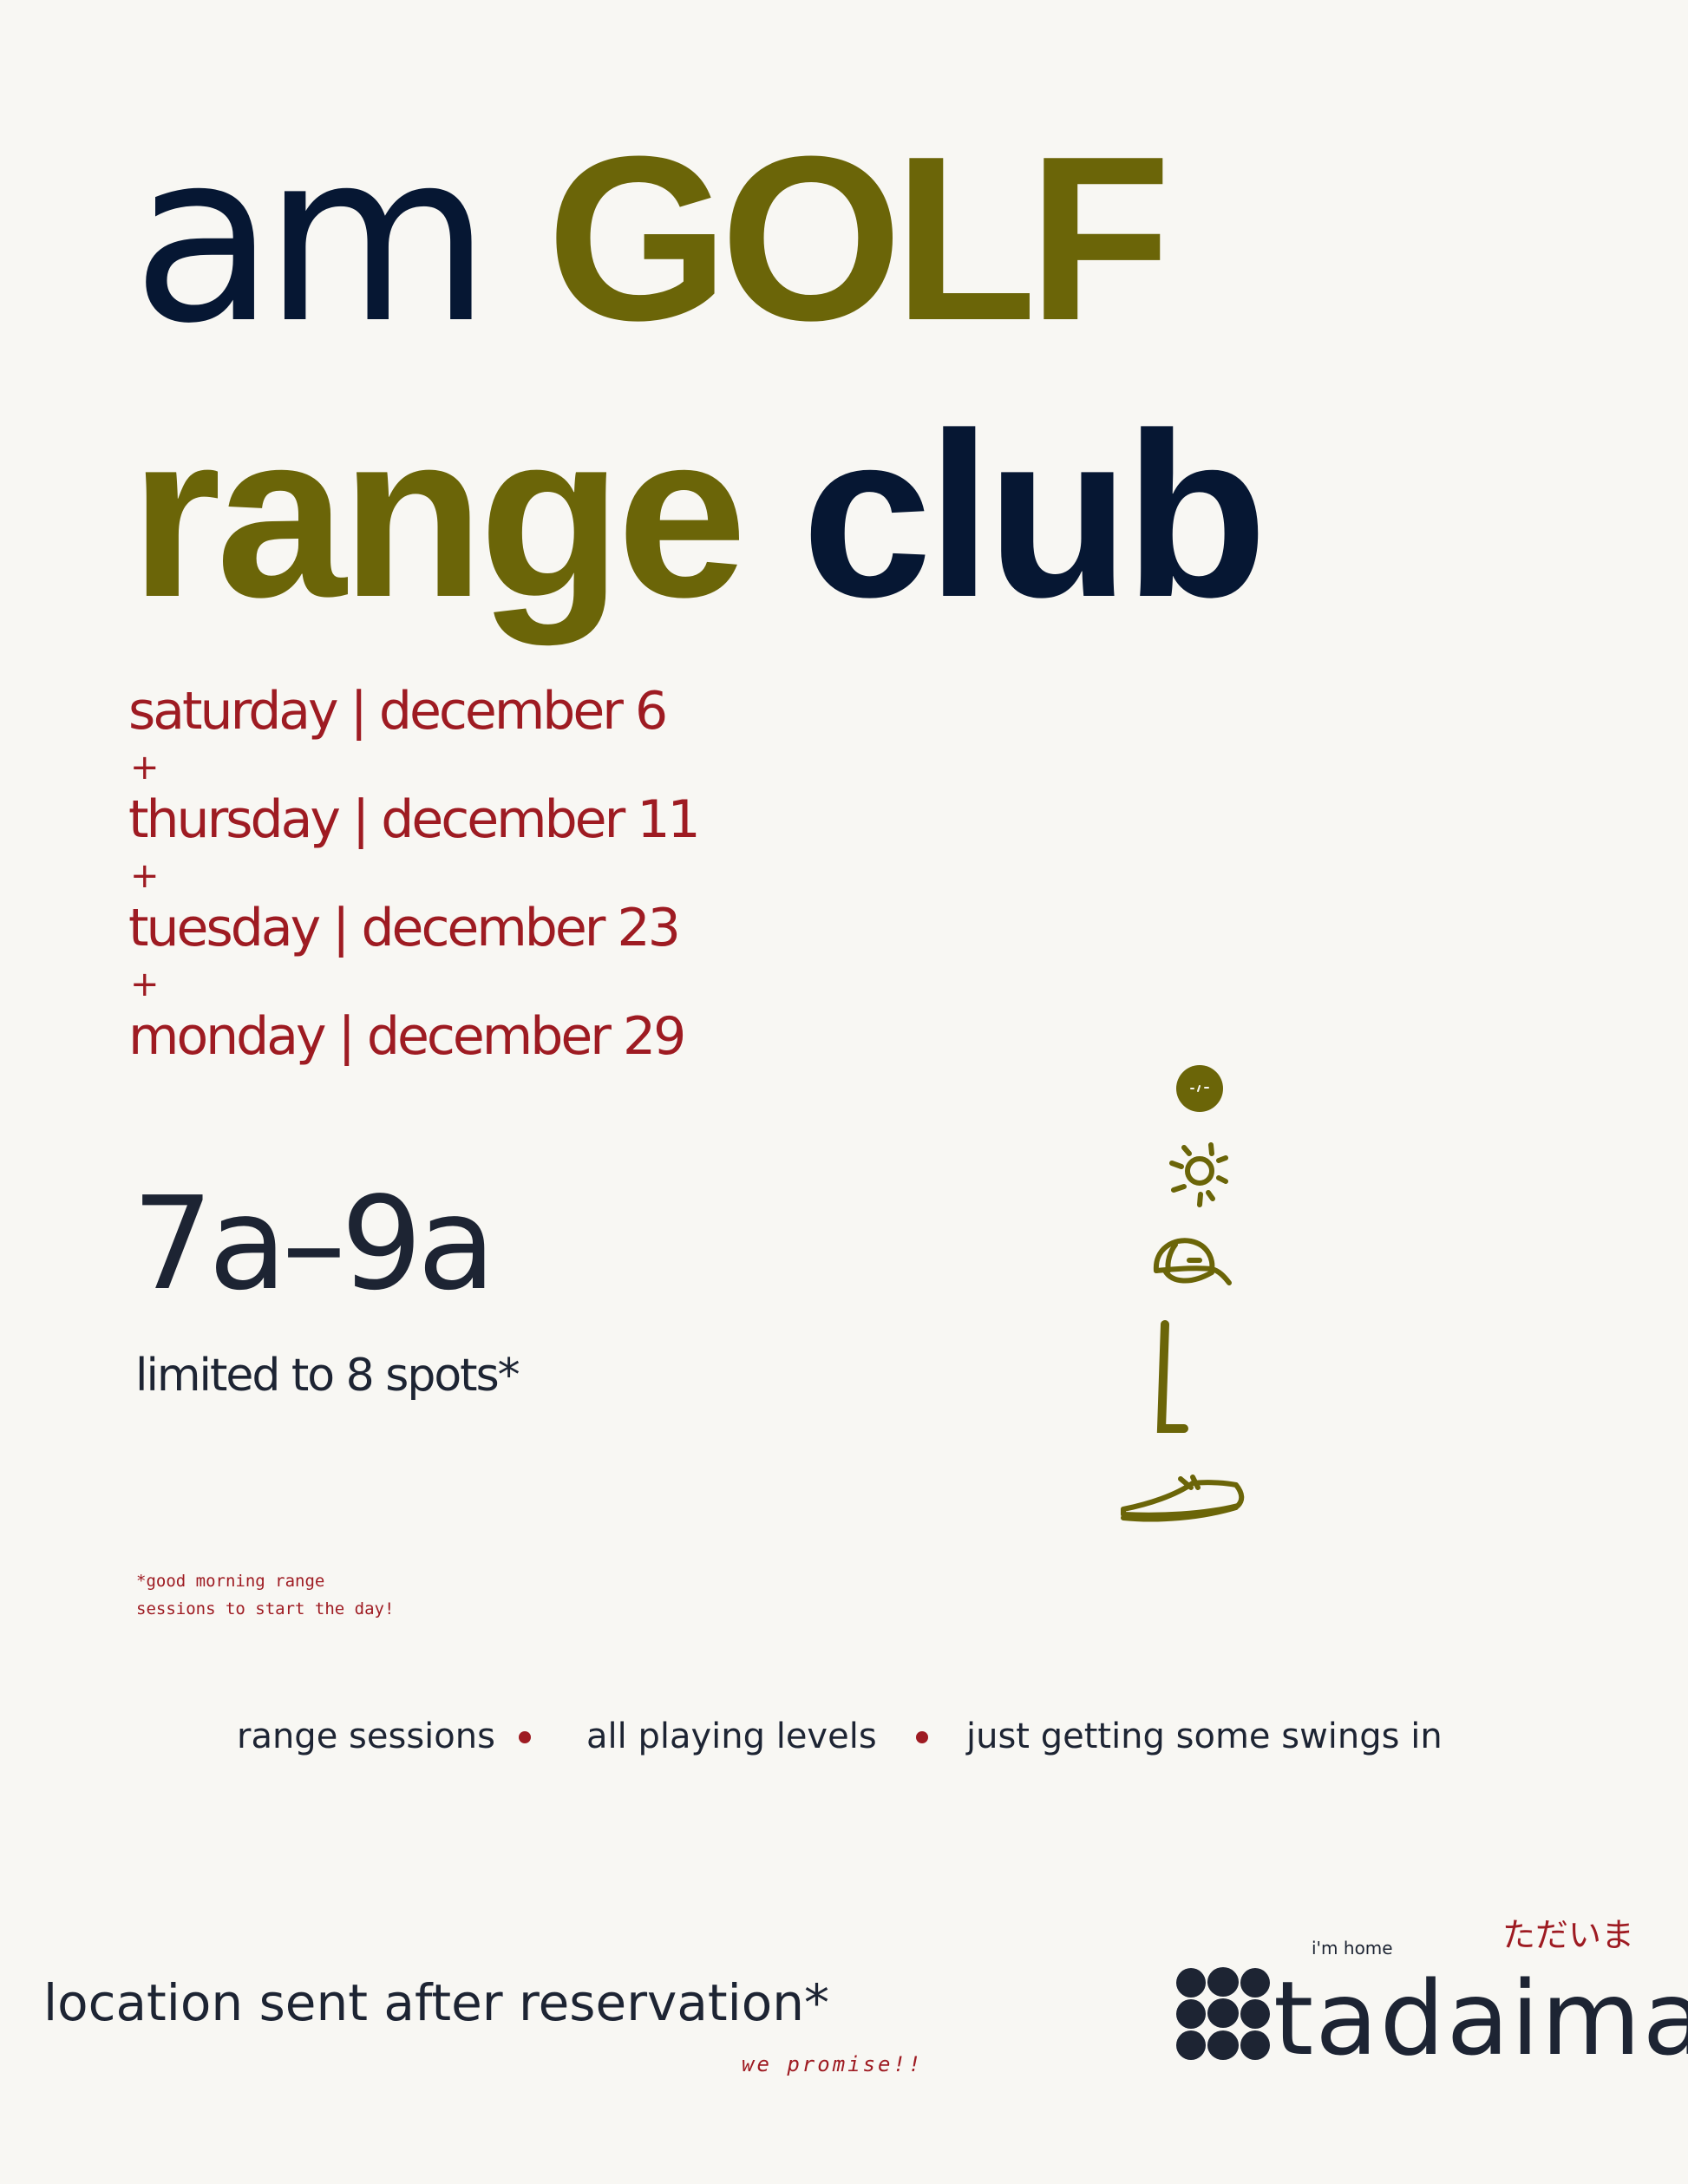 The image size is (1688, 2184). Describe the element at coordinates (1172, 1376) in the screenshot. I see `golf-club-icon` at that location.